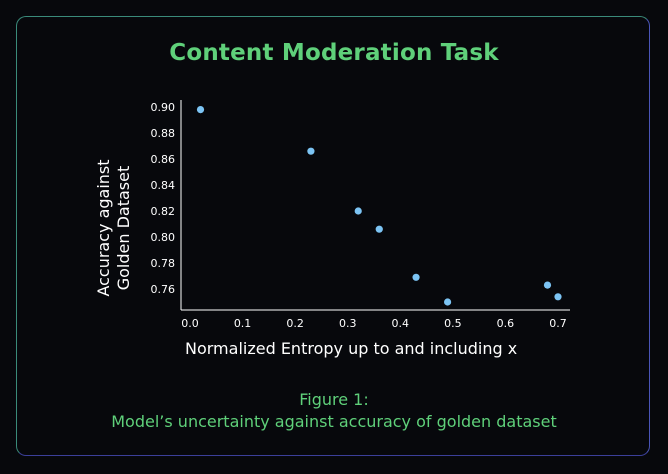 The height and width of the screenshot is (474, 668). Describe the element at coordinates (558, 323) in the screenshot. I see `x-tick-label: 0.7` at that location.